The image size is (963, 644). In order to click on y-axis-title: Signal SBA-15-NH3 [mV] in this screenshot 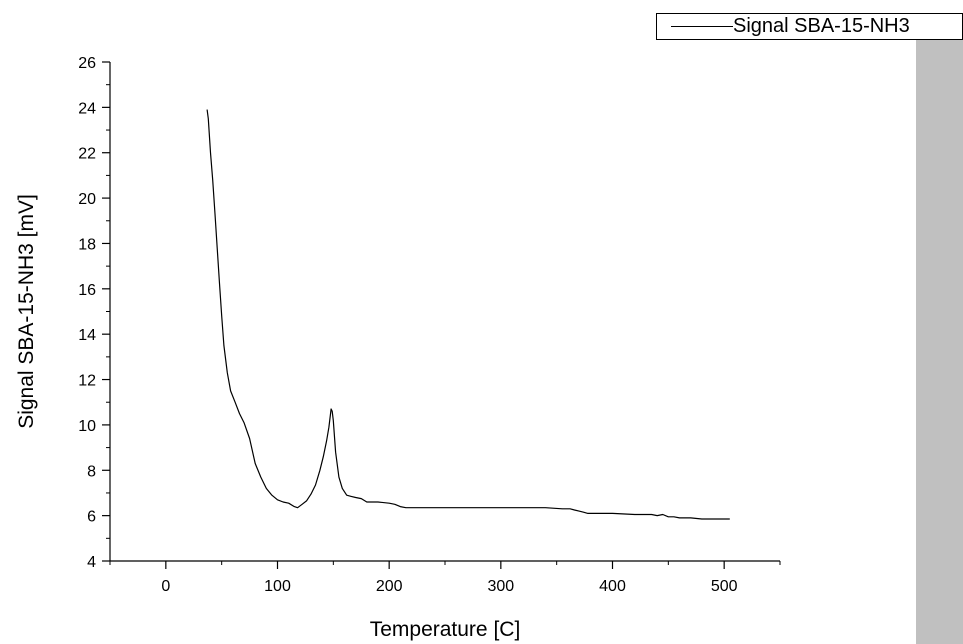, I will do `click(26, 311)`.